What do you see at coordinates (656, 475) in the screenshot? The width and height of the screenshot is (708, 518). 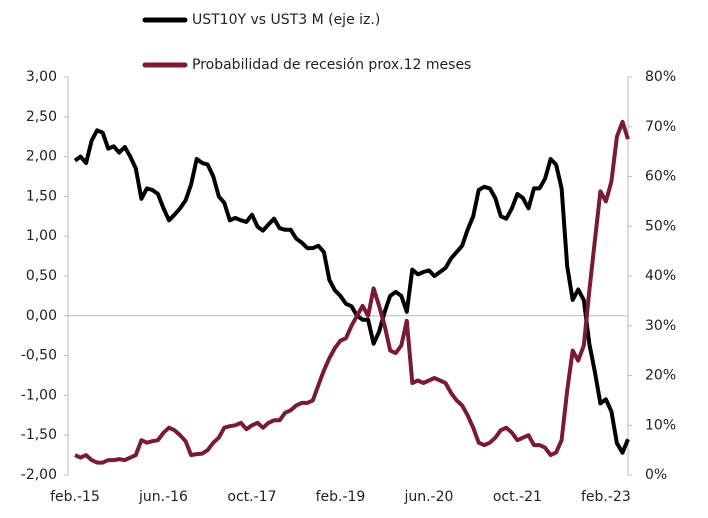 I see `y2-tick-label: 0%` at bounding box center [656, 475].